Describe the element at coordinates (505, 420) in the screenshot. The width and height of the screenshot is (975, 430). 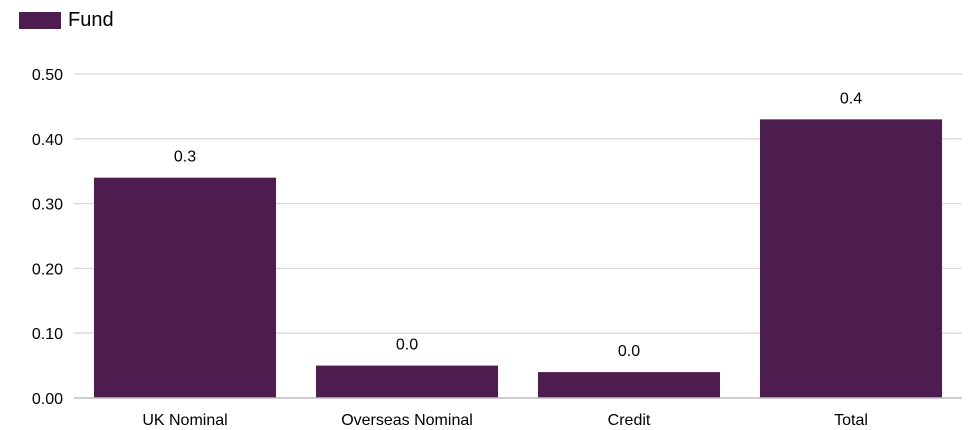
I see `x-axis-labels: UK Nominal Overseas Nominal Credit Total` at that location.